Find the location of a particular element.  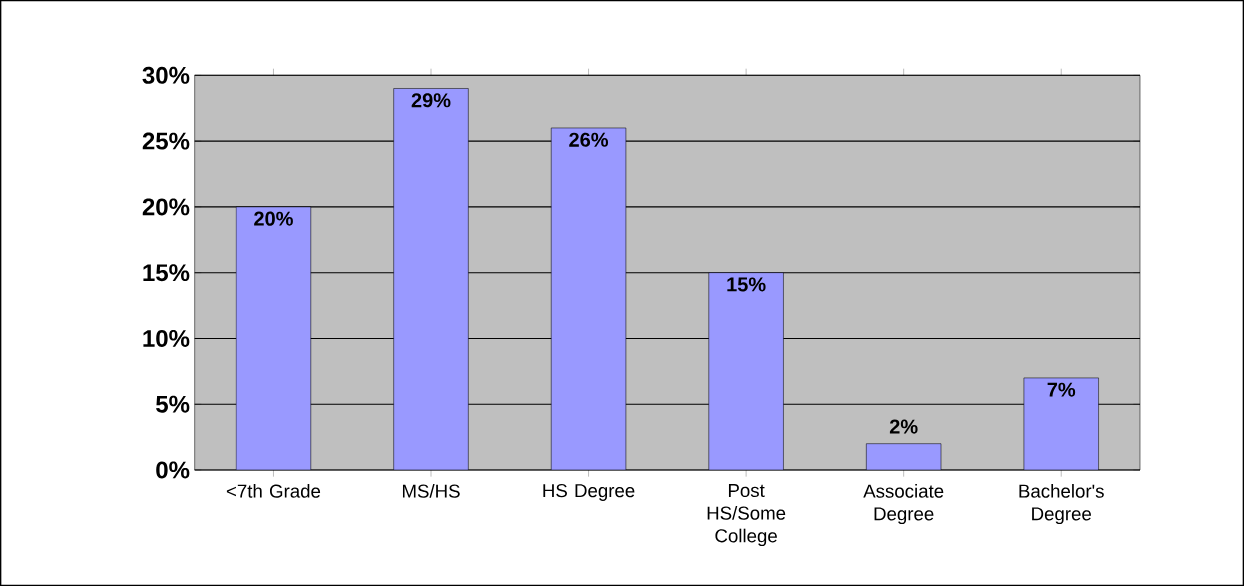

data-label: 2% is located at coordinates (903, 426).